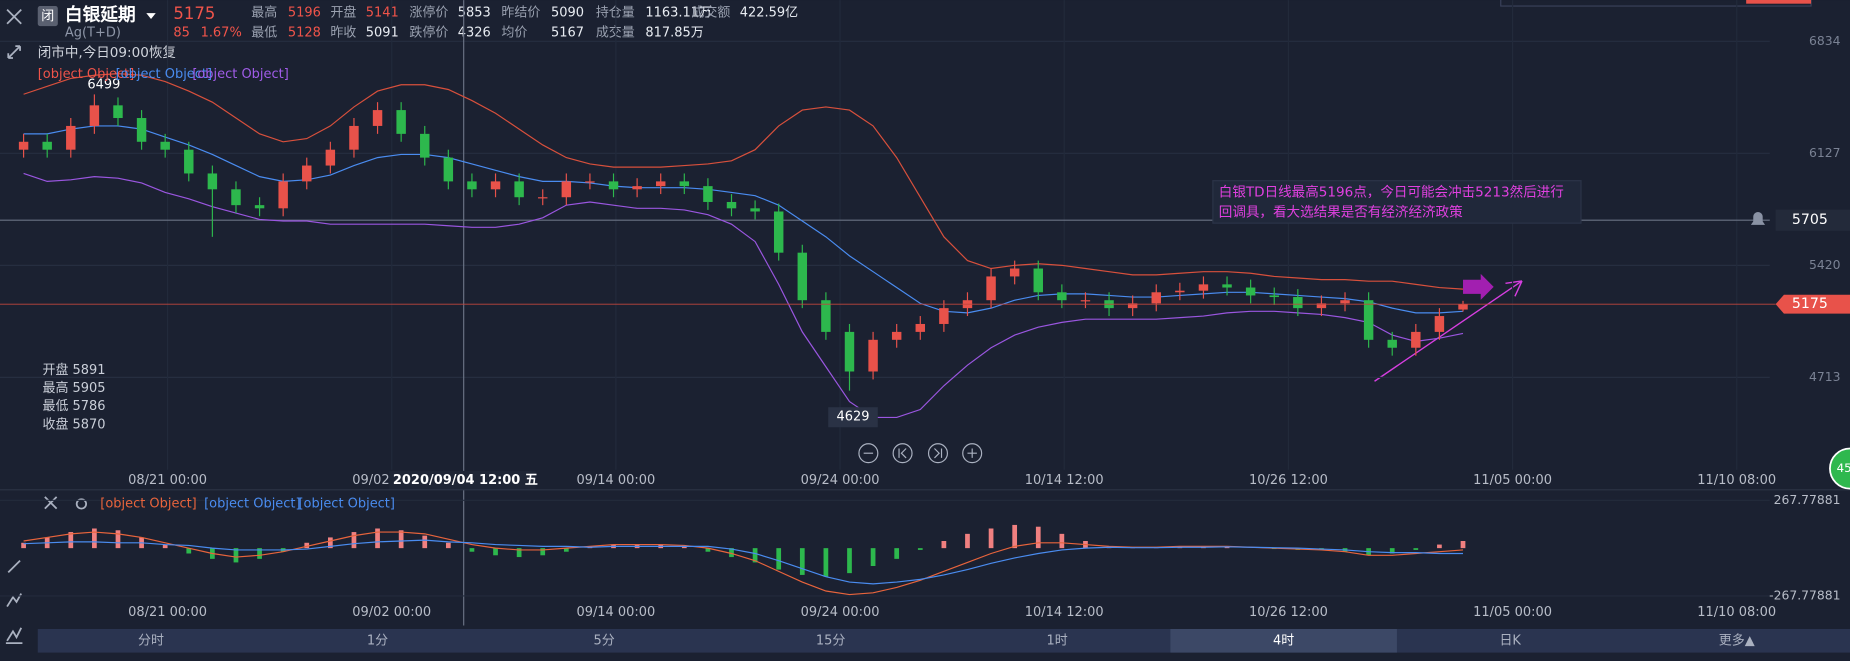 The width and height of the screenshot is (1850, 661). I want to click on change-pct: 1.67%, so click(221, 33).